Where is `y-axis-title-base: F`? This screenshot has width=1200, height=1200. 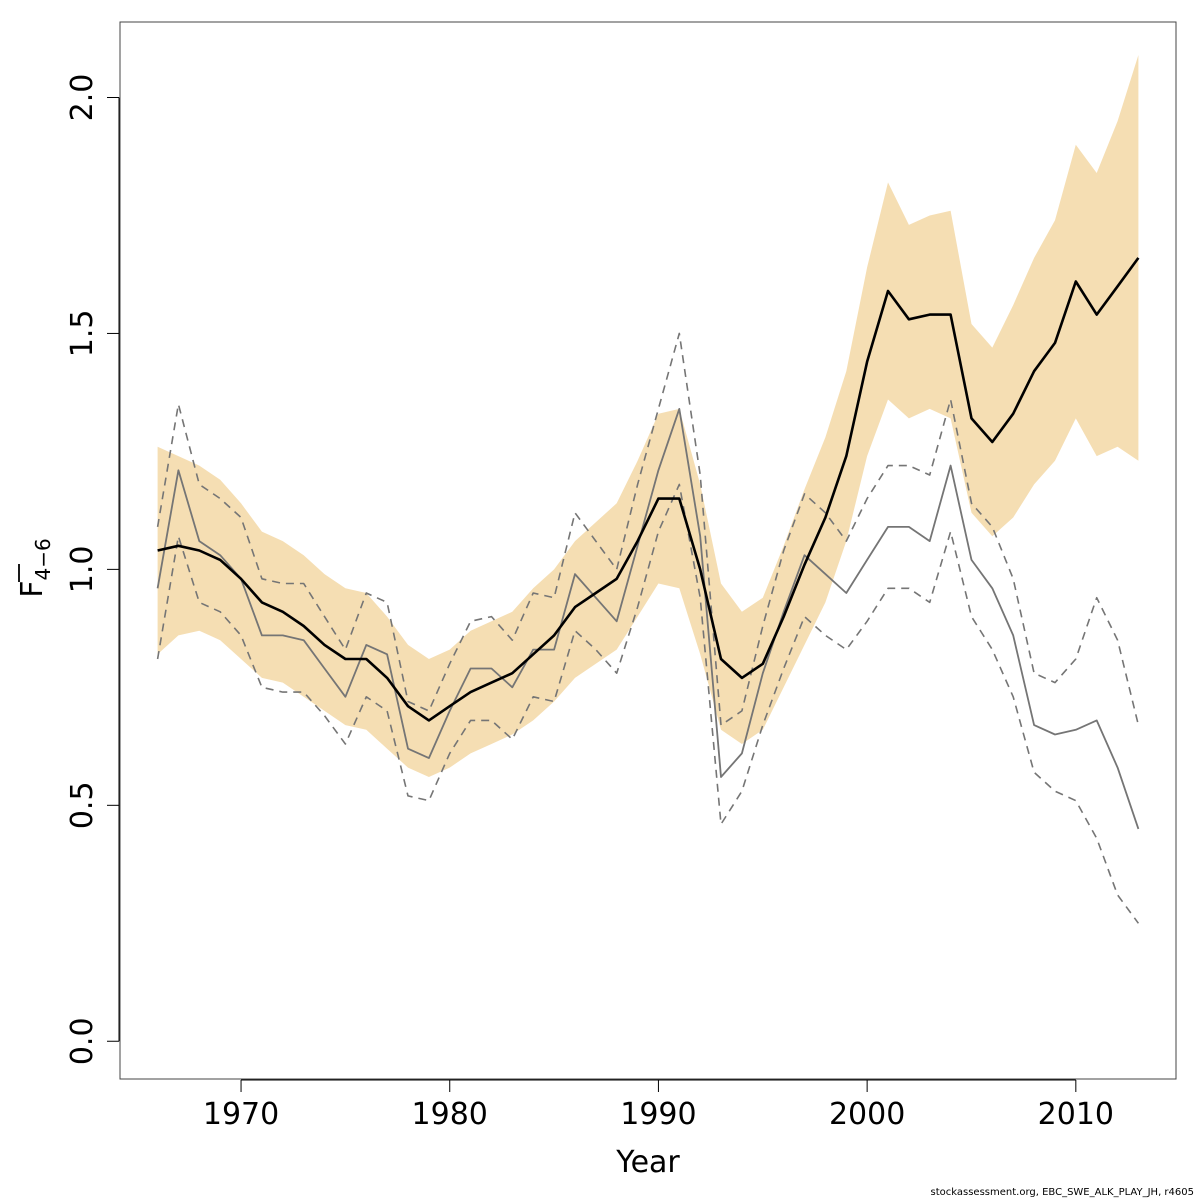
y-axis-title-base: F is located at coordinates (32, 588).